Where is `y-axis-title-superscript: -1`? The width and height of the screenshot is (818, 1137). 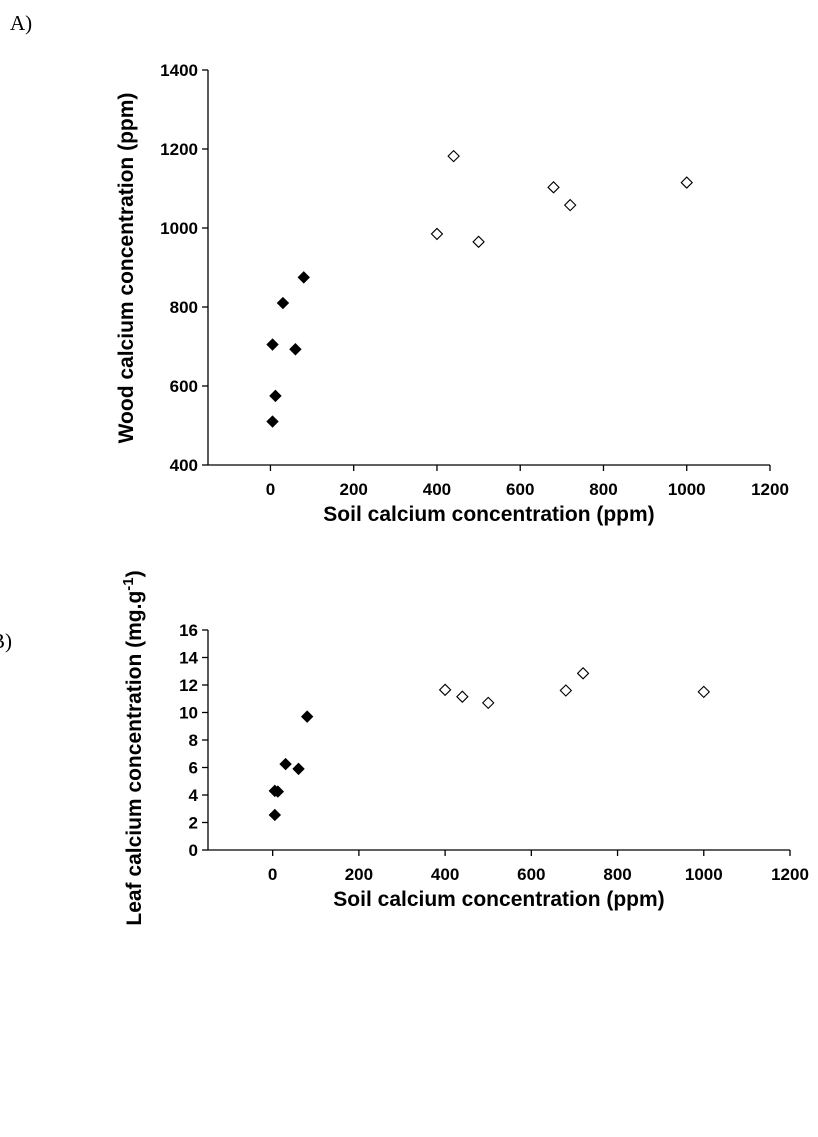
y-axis-title-superscript: -1 is located at coordinates (128, 583).